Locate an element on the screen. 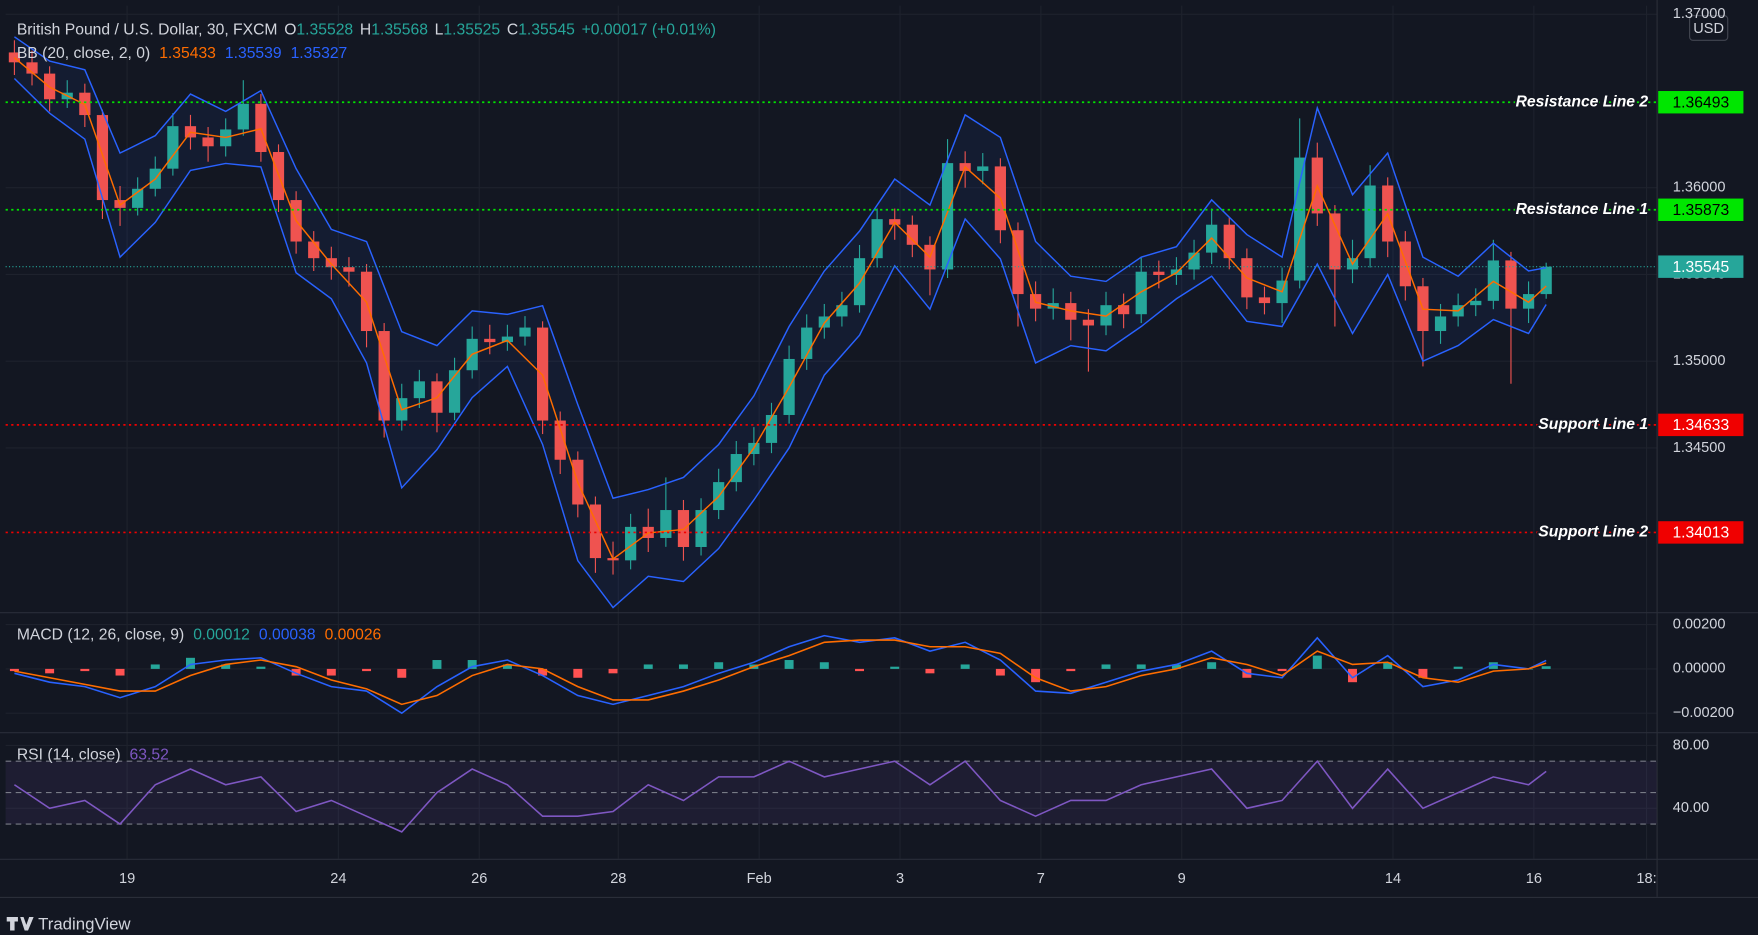 The height and width of the screenshot is (935, 1758). level-label: Support Line 2 is located at coordinates (1593, 532).